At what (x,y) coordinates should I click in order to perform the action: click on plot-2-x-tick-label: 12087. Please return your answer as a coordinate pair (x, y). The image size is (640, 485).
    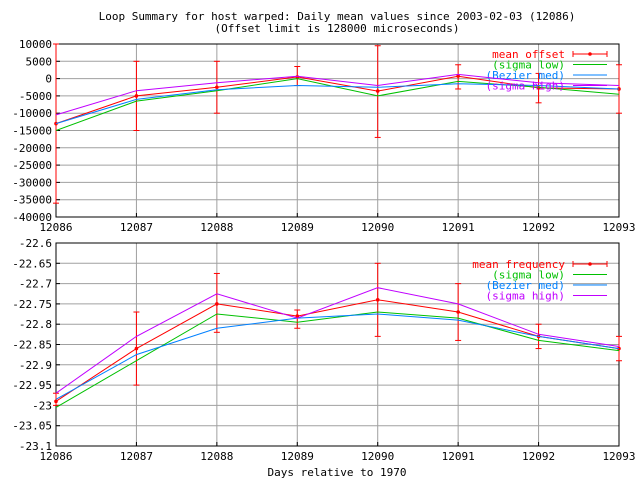
    Looking at the image, I should click on (136, 456).